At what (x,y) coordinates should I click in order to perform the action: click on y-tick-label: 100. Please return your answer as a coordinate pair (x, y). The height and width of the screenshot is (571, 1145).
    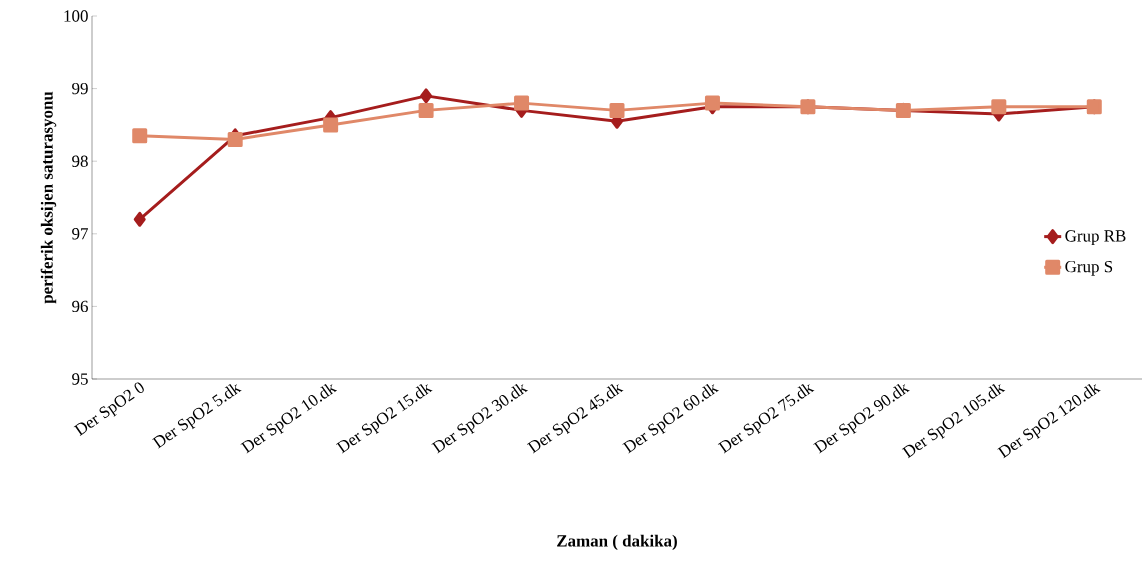
    Looking at the image, I should click on (76, 16).